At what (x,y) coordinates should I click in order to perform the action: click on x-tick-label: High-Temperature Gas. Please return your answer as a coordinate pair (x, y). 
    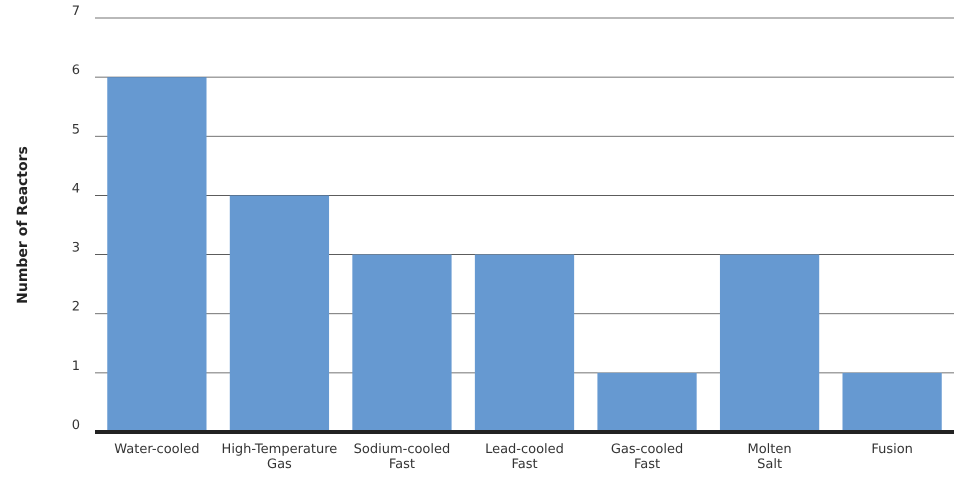
    Looking at the image, I should click on (280, 457).